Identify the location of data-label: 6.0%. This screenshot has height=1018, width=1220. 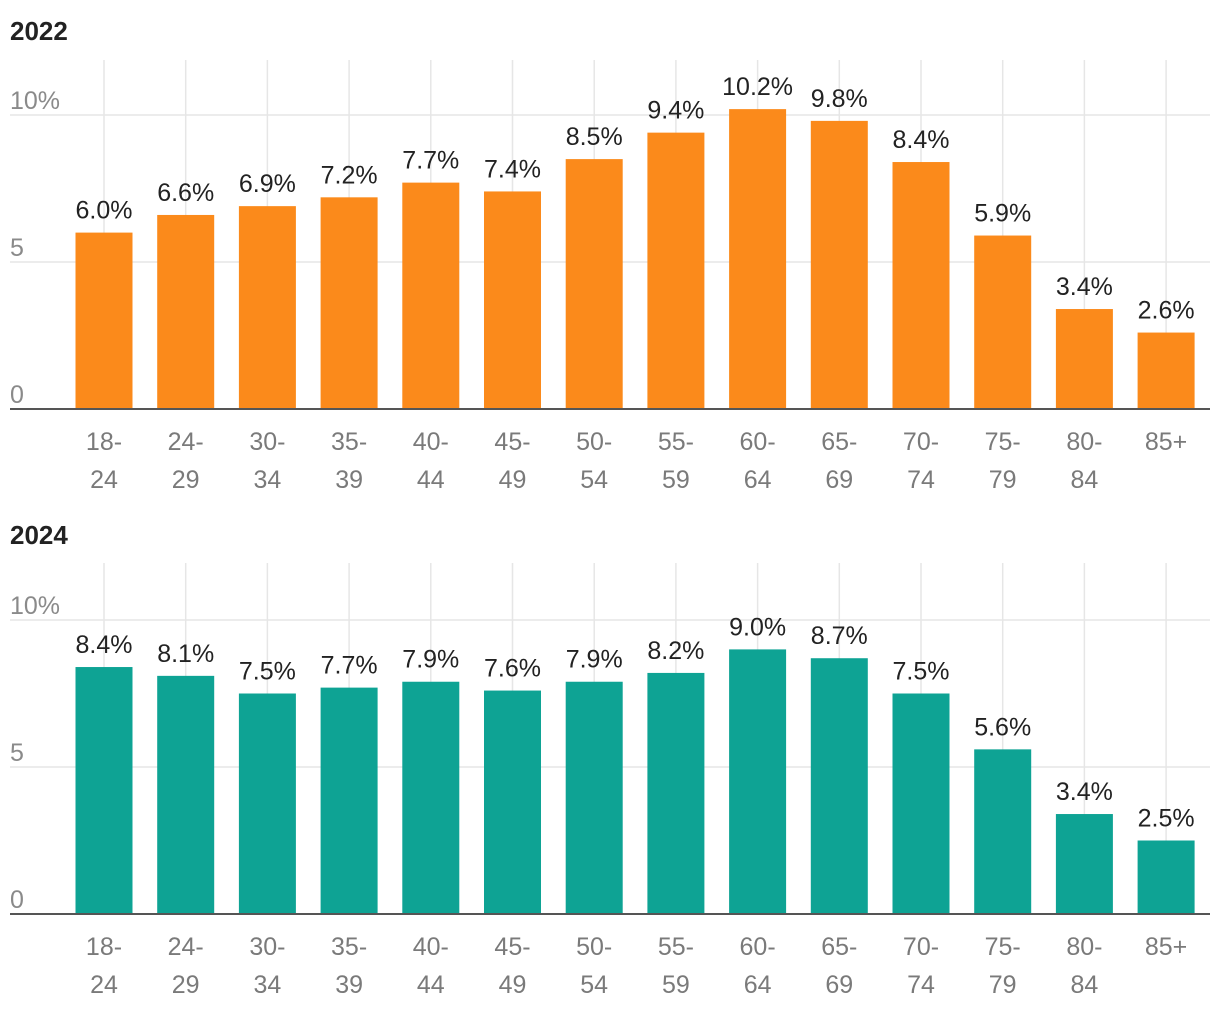
(104, 211).